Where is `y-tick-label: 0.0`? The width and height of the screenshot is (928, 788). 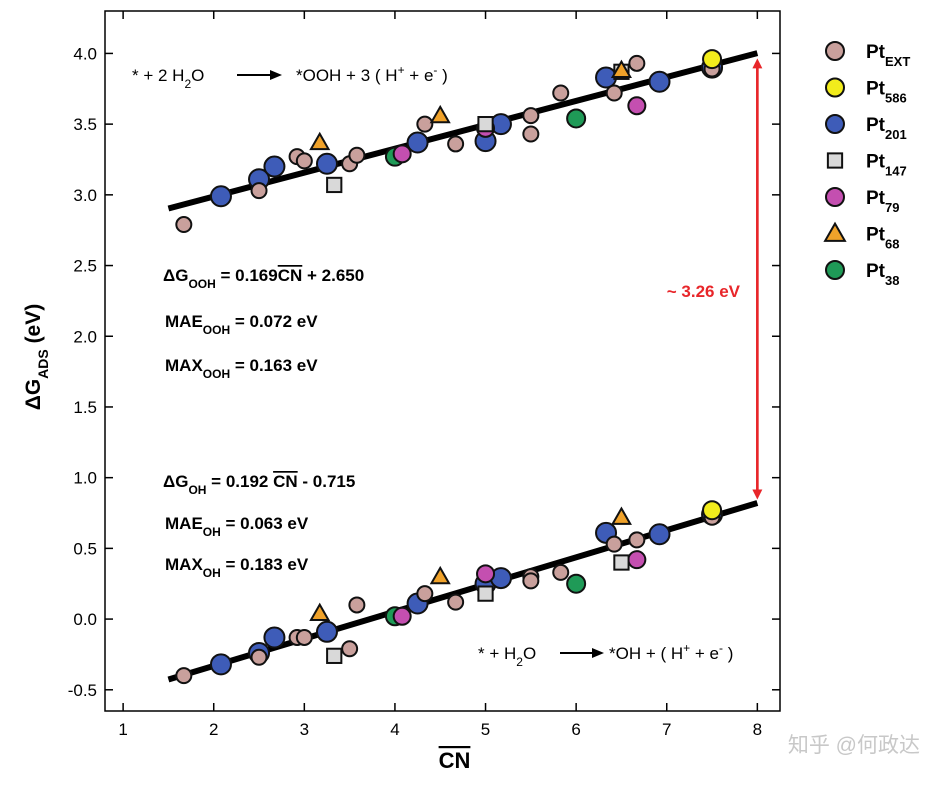 y-tick-label: 0.0 is located at coordinates (85, 619).